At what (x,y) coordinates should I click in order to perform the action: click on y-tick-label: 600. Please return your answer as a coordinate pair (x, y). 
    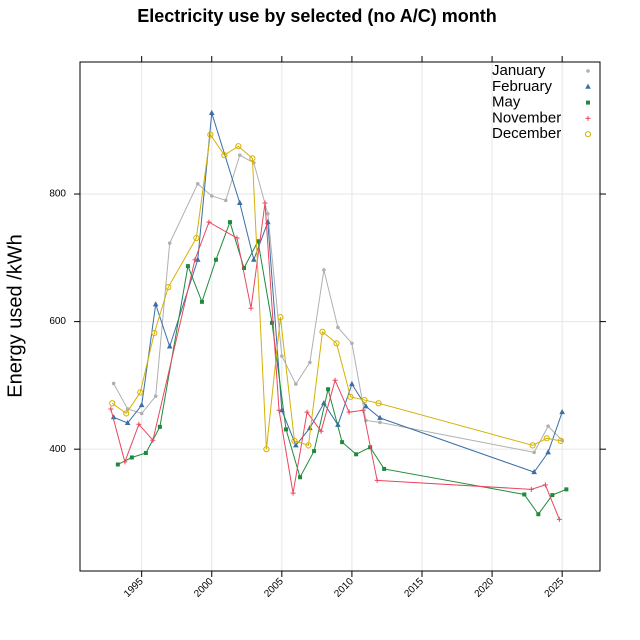
    Looking at the image, I should click on (57, 321).